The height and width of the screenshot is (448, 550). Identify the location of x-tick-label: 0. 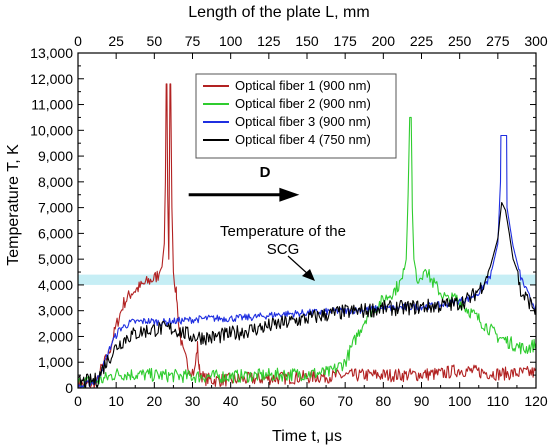
(78, 401).